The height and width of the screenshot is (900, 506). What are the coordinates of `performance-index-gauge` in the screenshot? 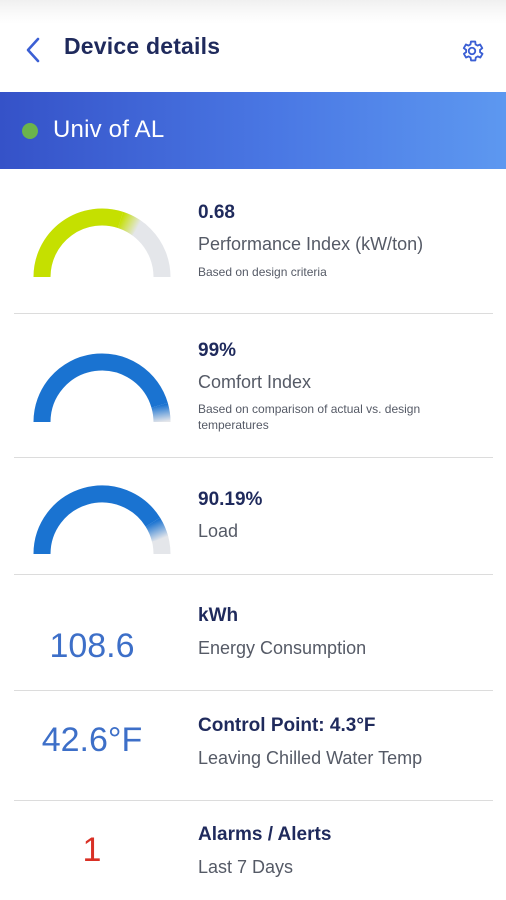 It's located at (102, 243).